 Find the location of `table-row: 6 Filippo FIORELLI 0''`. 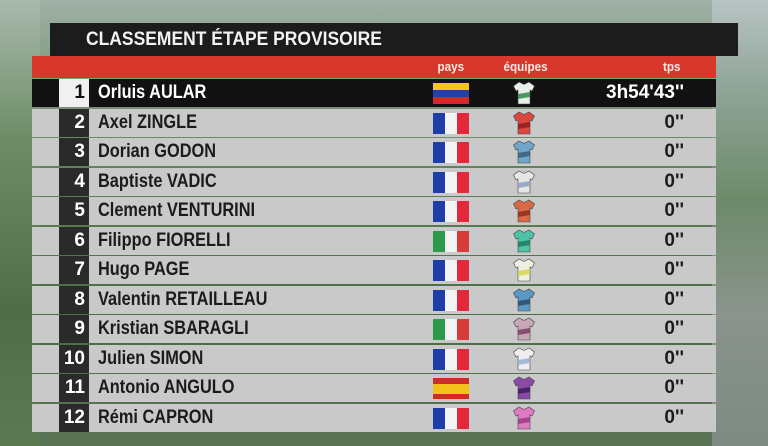

table-row: 6 Filippo FIORELLI 0'' is located at coordinates (374, 240).